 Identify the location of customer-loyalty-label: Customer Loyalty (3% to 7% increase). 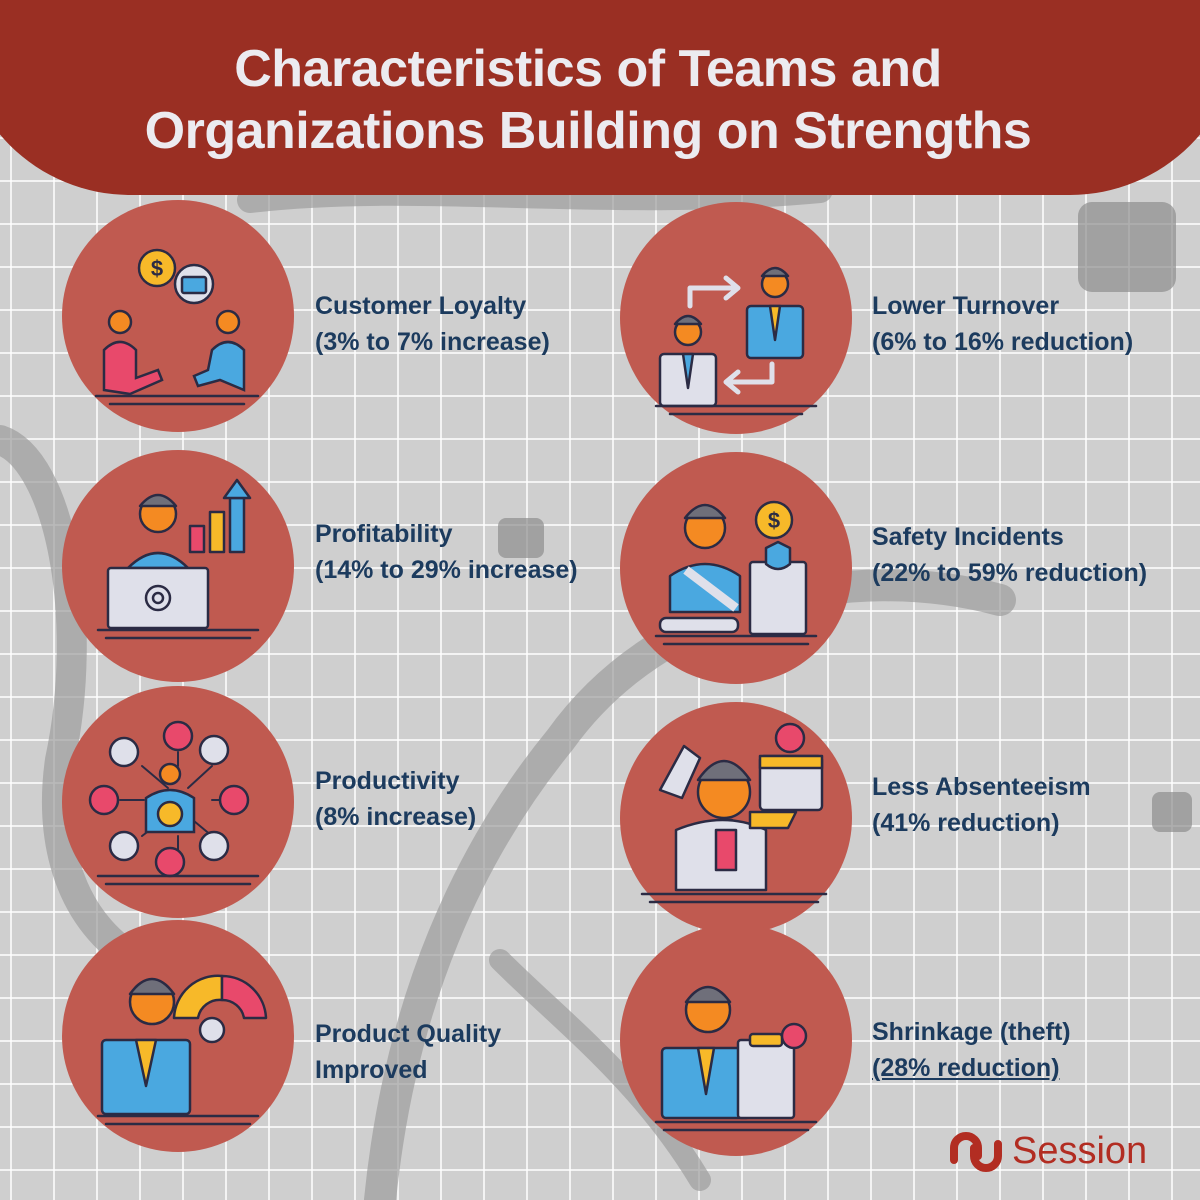
(432, 324).